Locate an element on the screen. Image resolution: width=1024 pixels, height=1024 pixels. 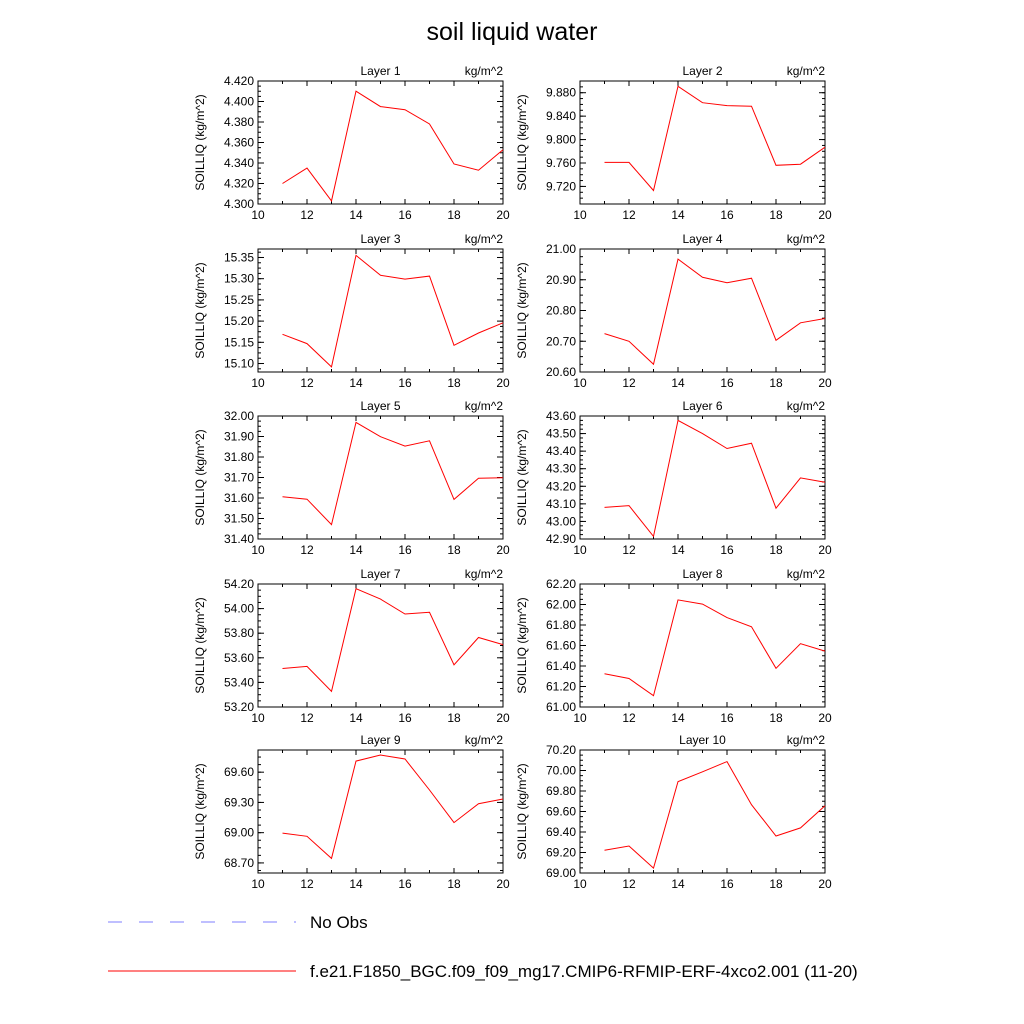
panel-title: Layer 3 is located at coordinates (380, 239).